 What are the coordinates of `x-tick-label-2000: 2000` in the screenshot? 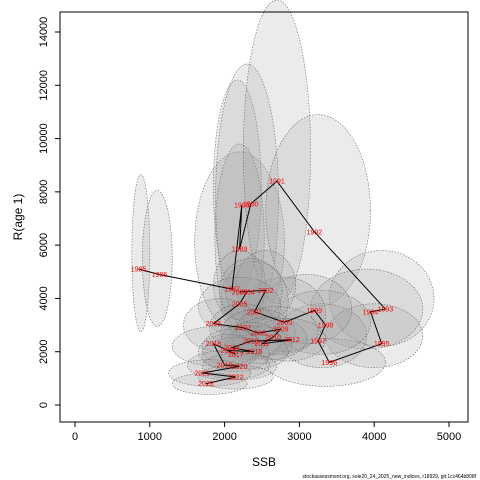 It's located at (224, 437).